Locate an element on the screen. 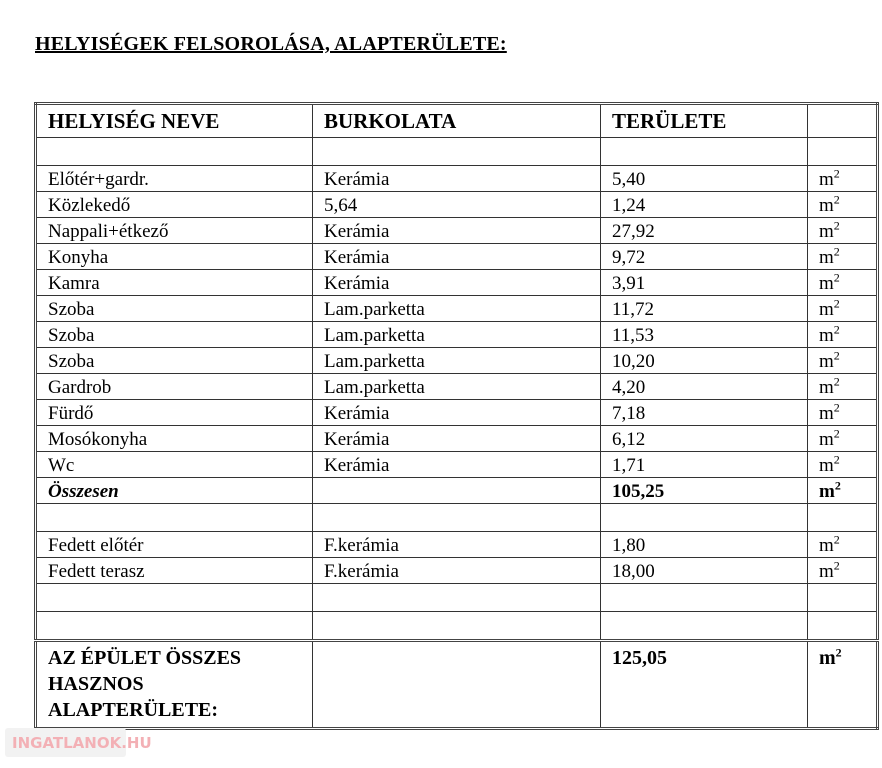 The width and height of the screenshot is (882, 768). area: 5,40 is located at coordinates (704, 178).